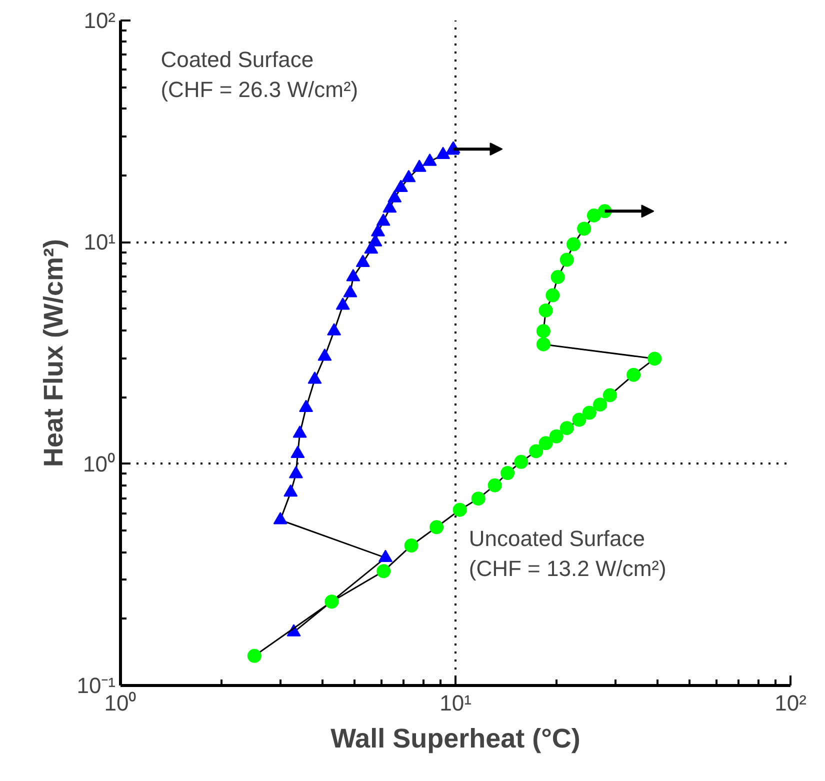  What do you see at coordinates (100, 242) in the screenshot?
I see `y-tick-label: 10¹` at bounding box center [100, 242].